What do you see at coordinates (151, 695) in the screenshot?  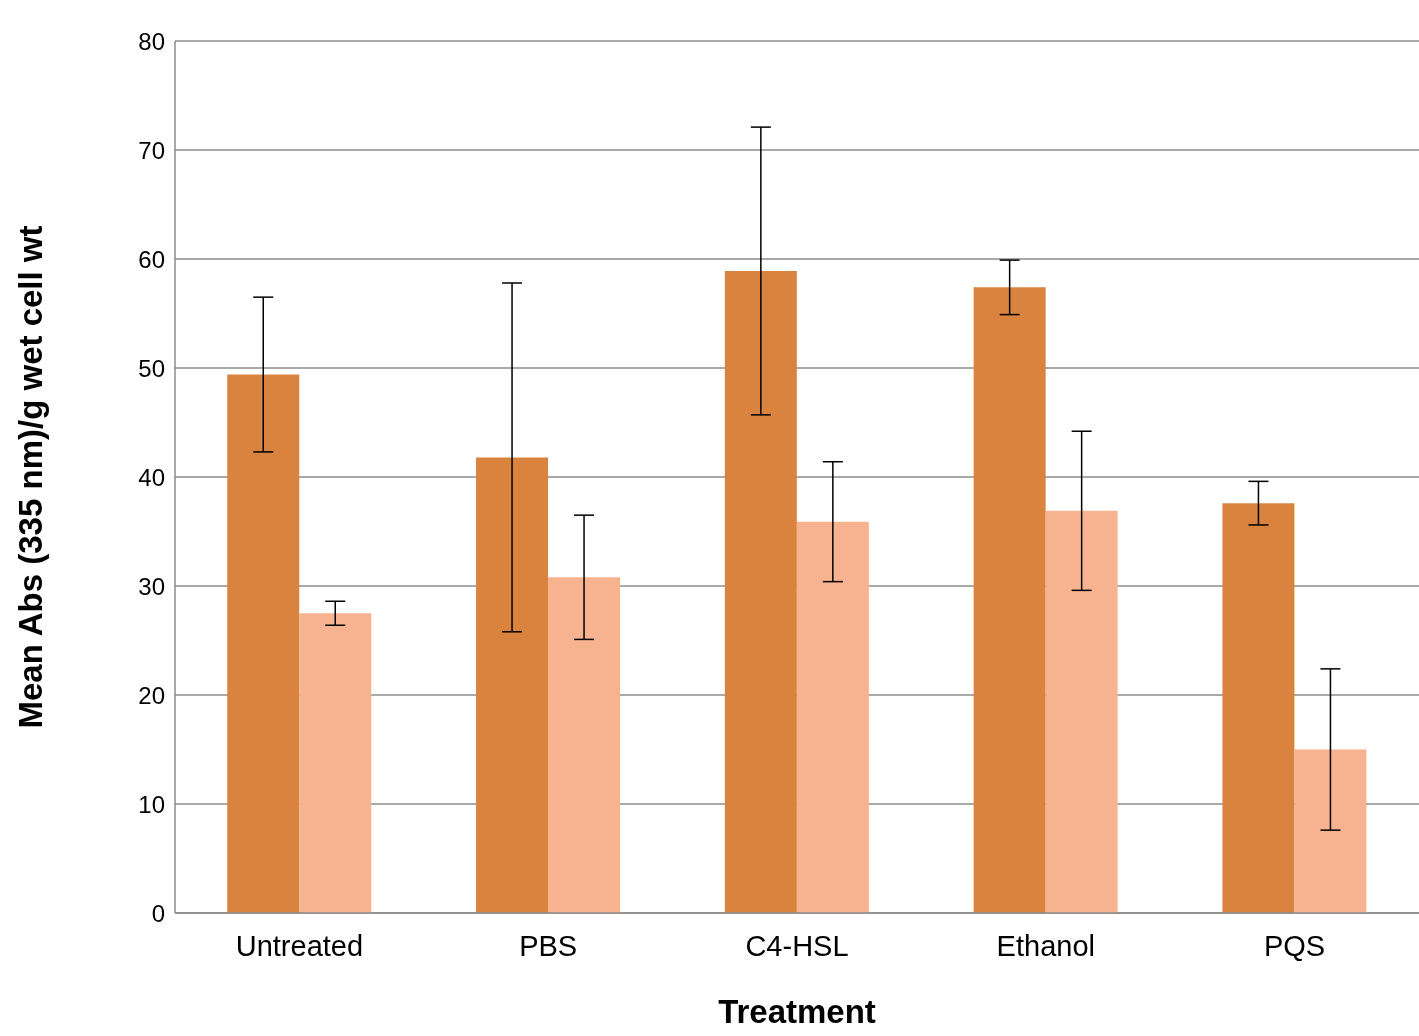 I see `y-tick-label: 20` at bounding box center [151, 695].